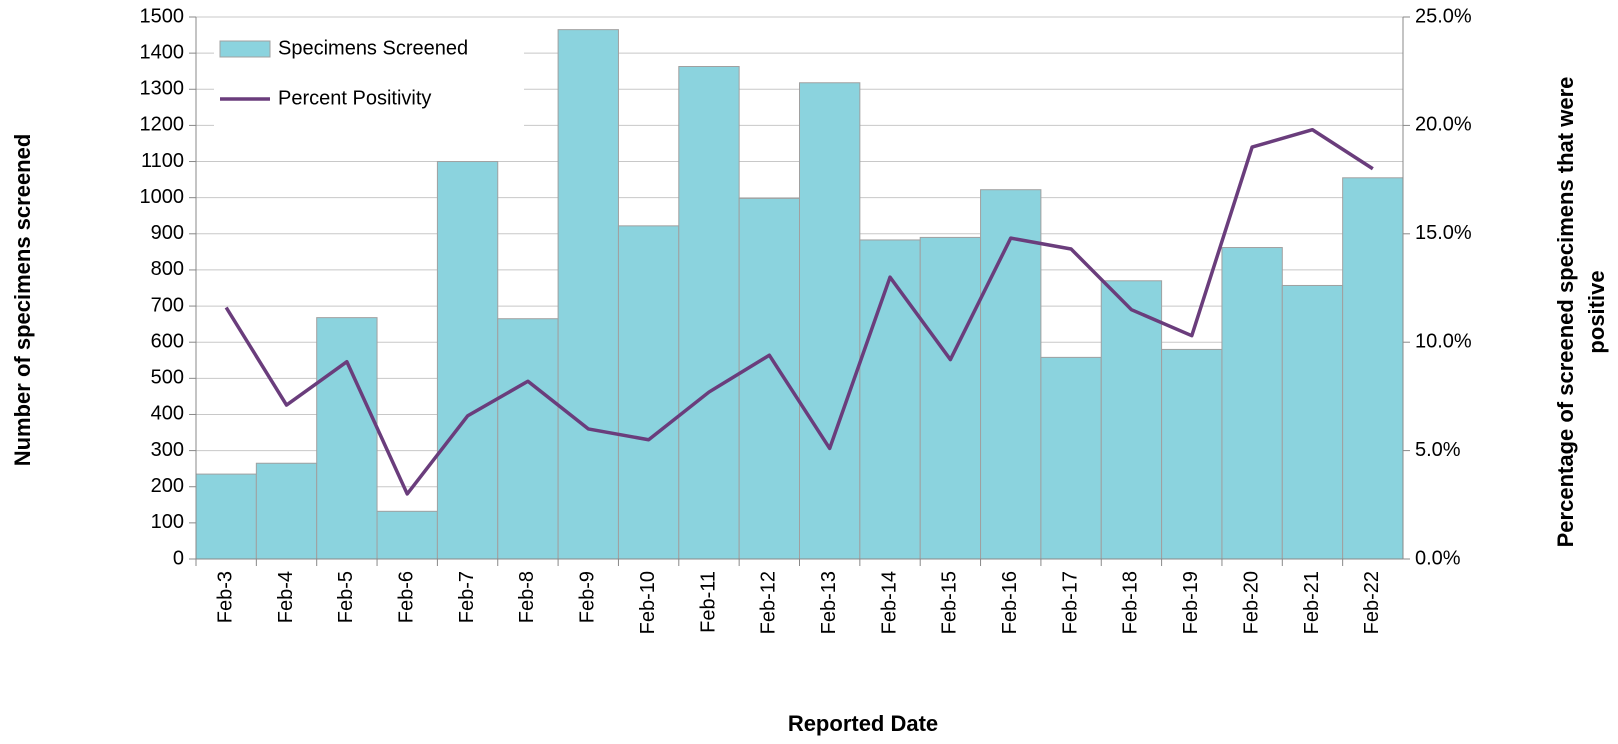  Describe the element at coordinates (1312, 602) in the screenshot. I see `x-tick-label: Feb-21` at that location.